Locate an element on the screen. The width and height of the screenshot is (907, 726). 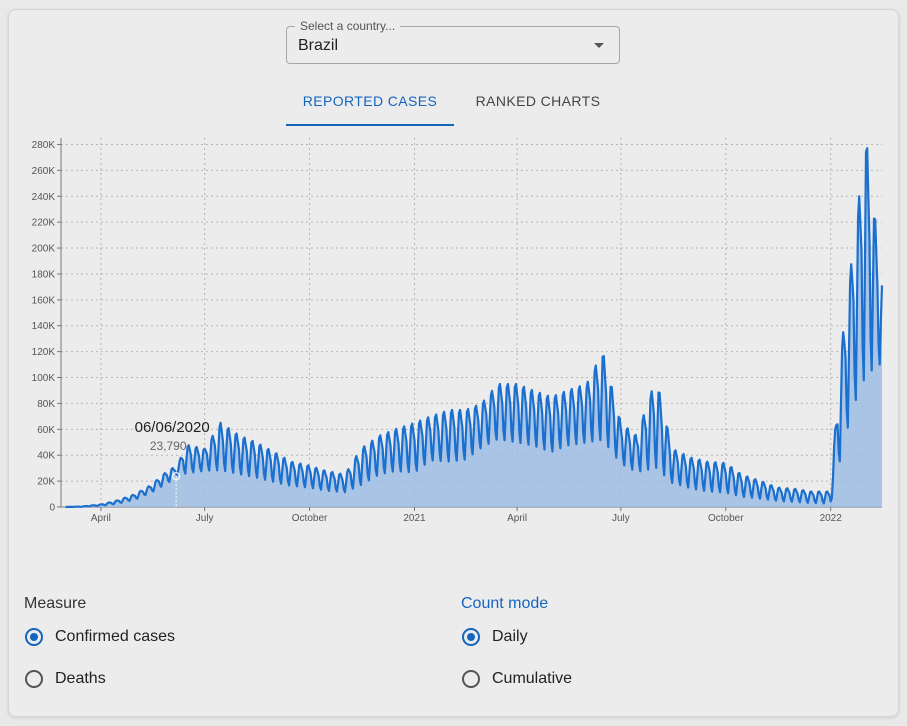
country-select-value: Brazil is located at coordinates (318, 45).